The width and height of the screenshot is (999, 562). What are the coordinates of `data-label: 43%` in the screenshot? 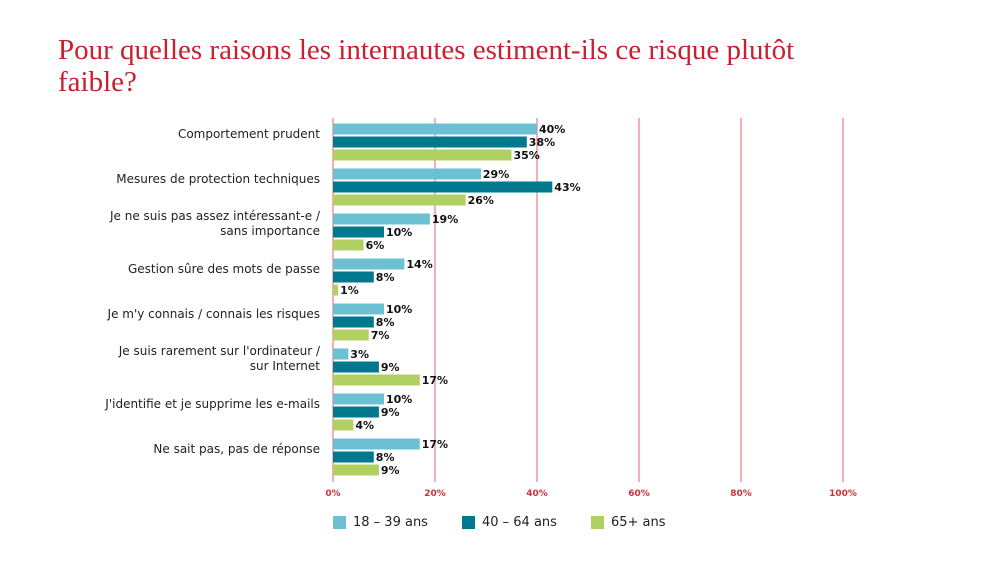 It's located at (567, 187).